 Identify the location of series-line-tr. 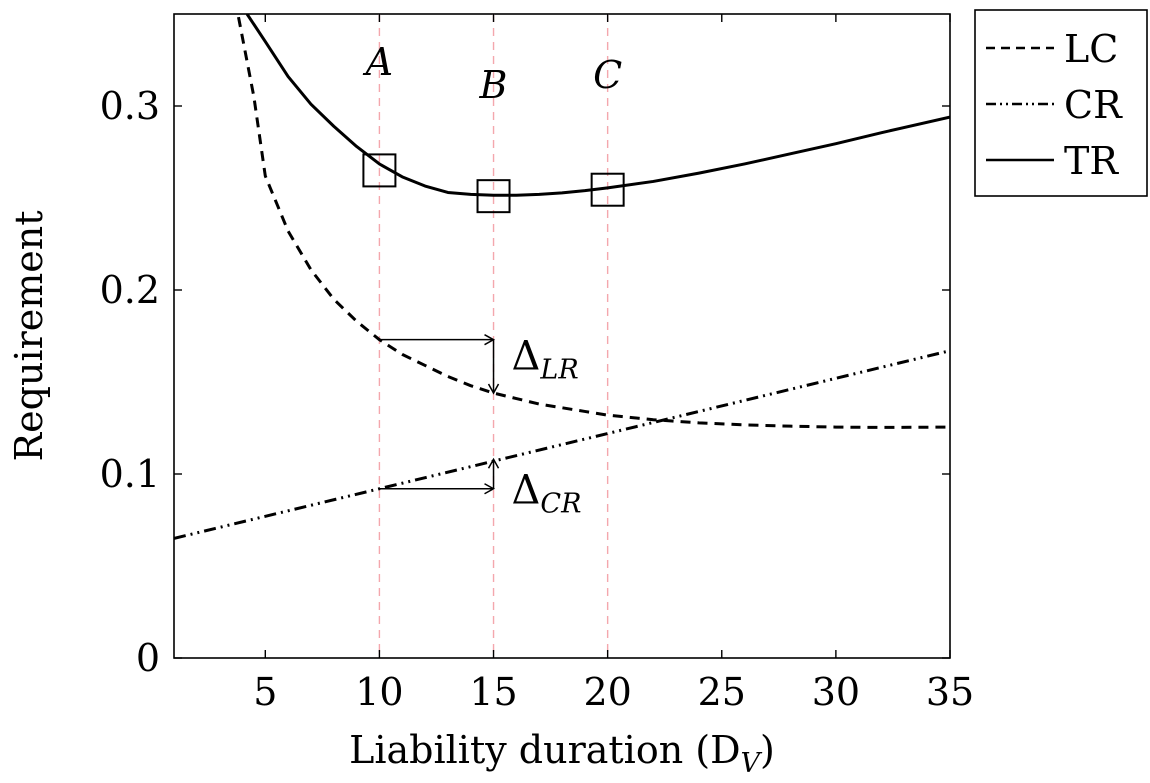
(597, 105).